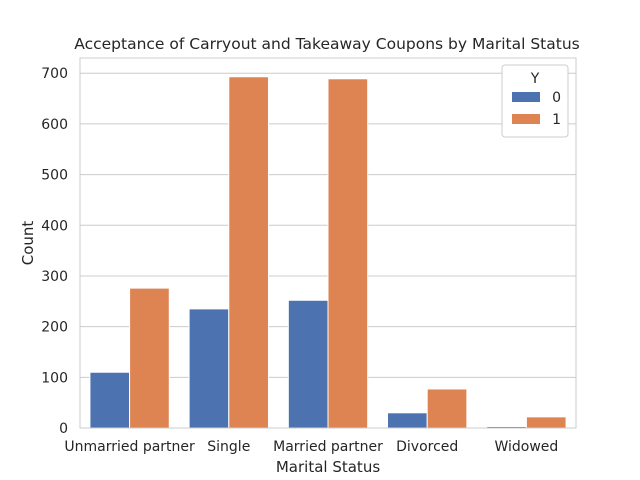  I want to click on x-axis-label: Marital Status, so click(328, 467).